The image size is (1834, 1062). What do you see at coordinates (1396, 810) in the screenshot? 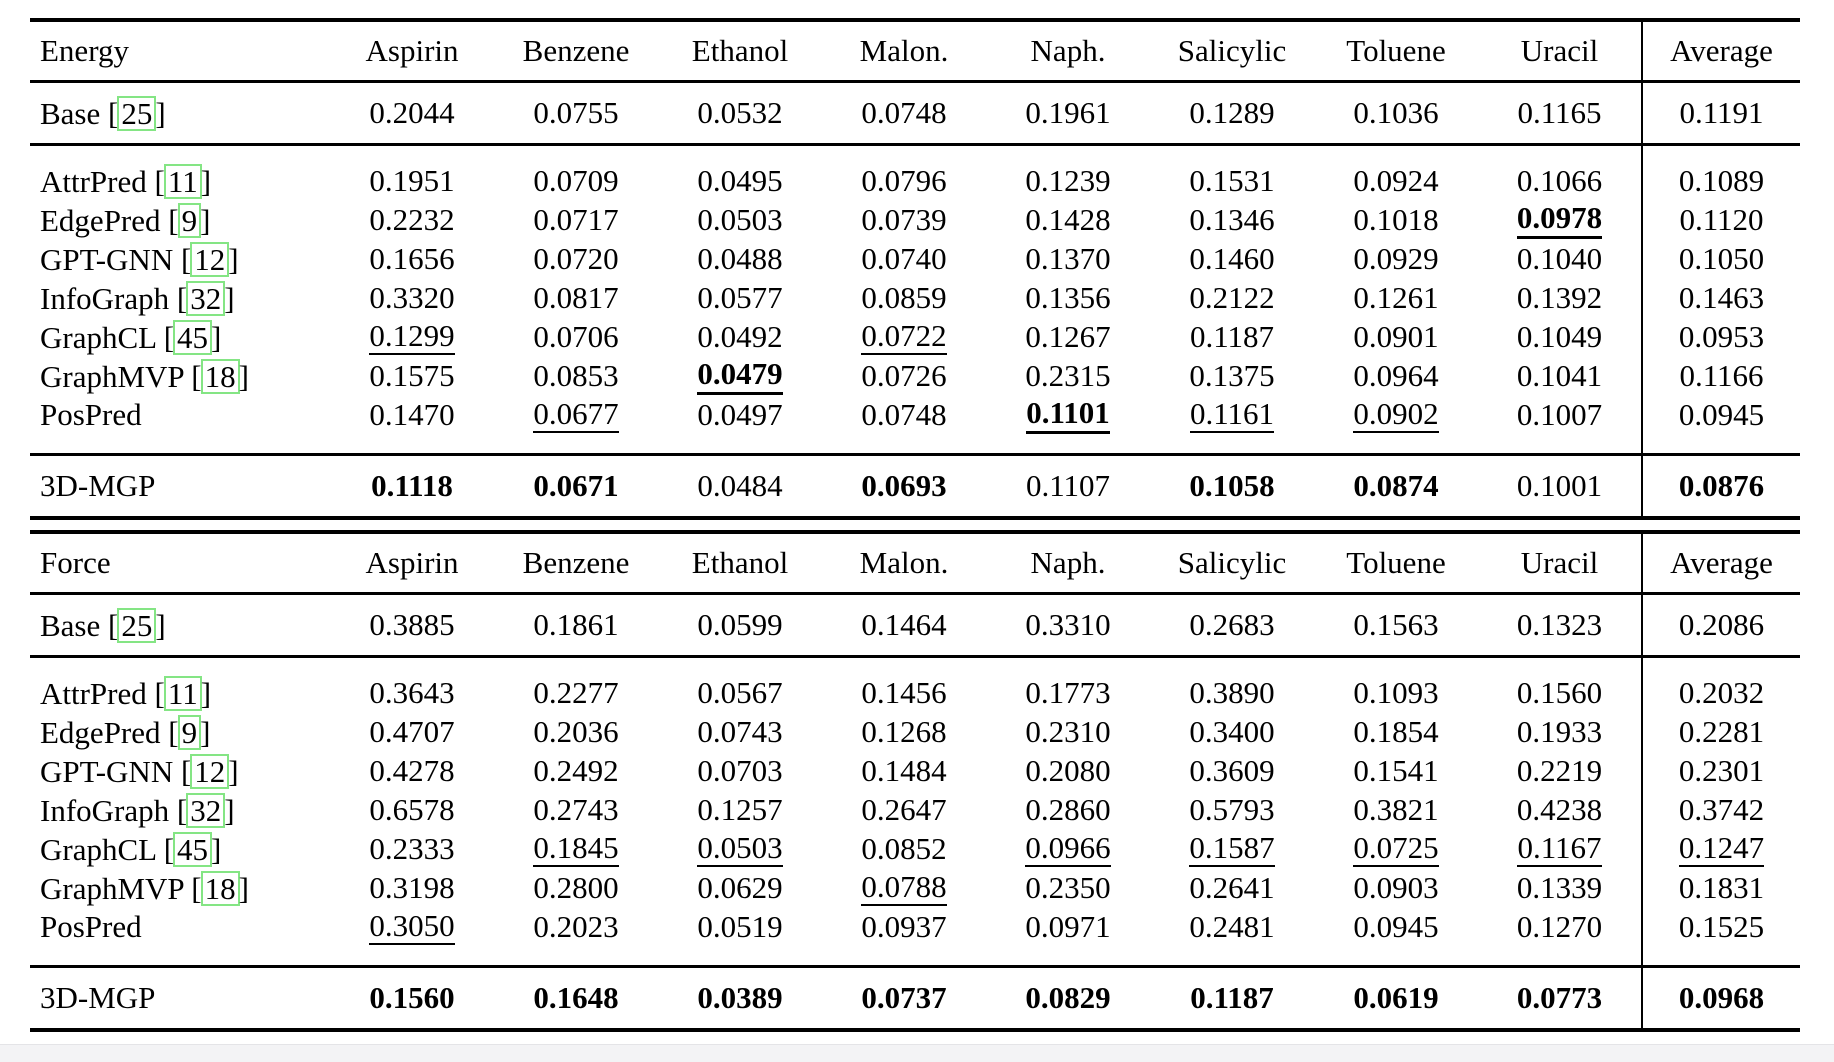
I see `value-cell: 0.3821` at bounding box center [1396, 810].